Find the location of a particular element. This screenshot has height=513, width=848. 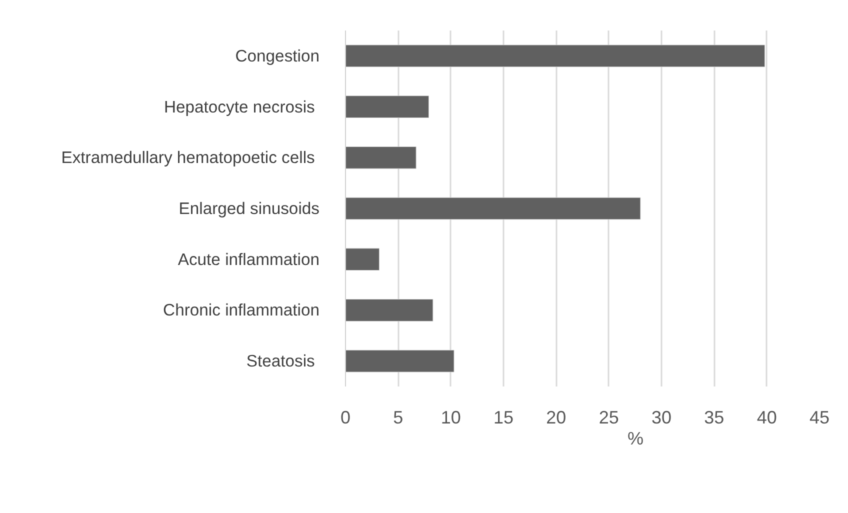

x-tick-label: 25 is located at coordinates (608, 418).